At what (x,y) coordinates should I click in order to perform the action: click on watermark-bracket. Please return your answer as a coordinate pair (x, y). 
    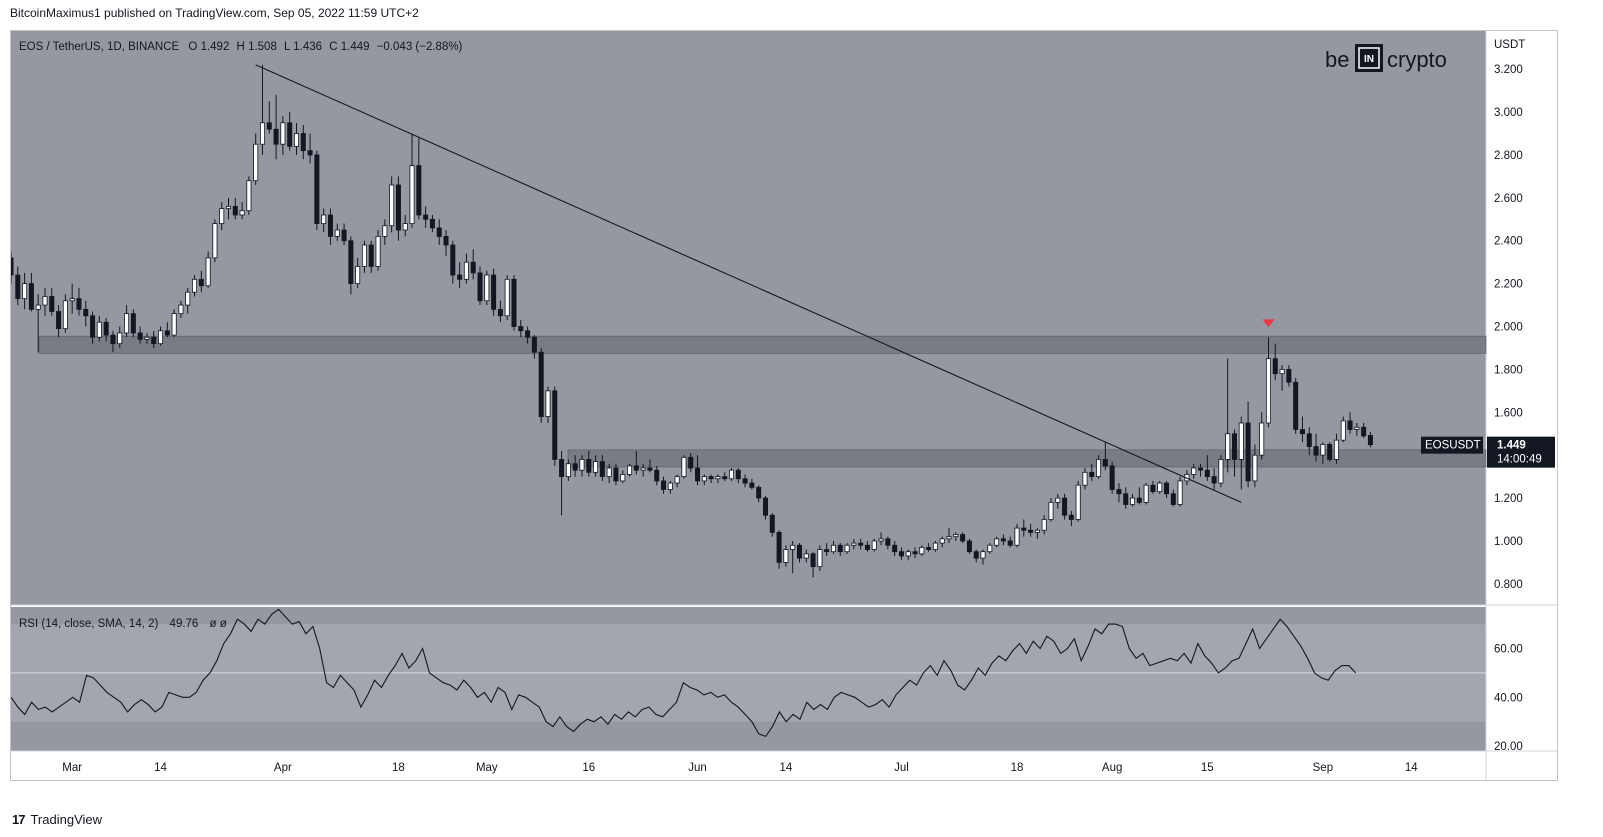
    Looking at the image, I should click on (1369, 58).